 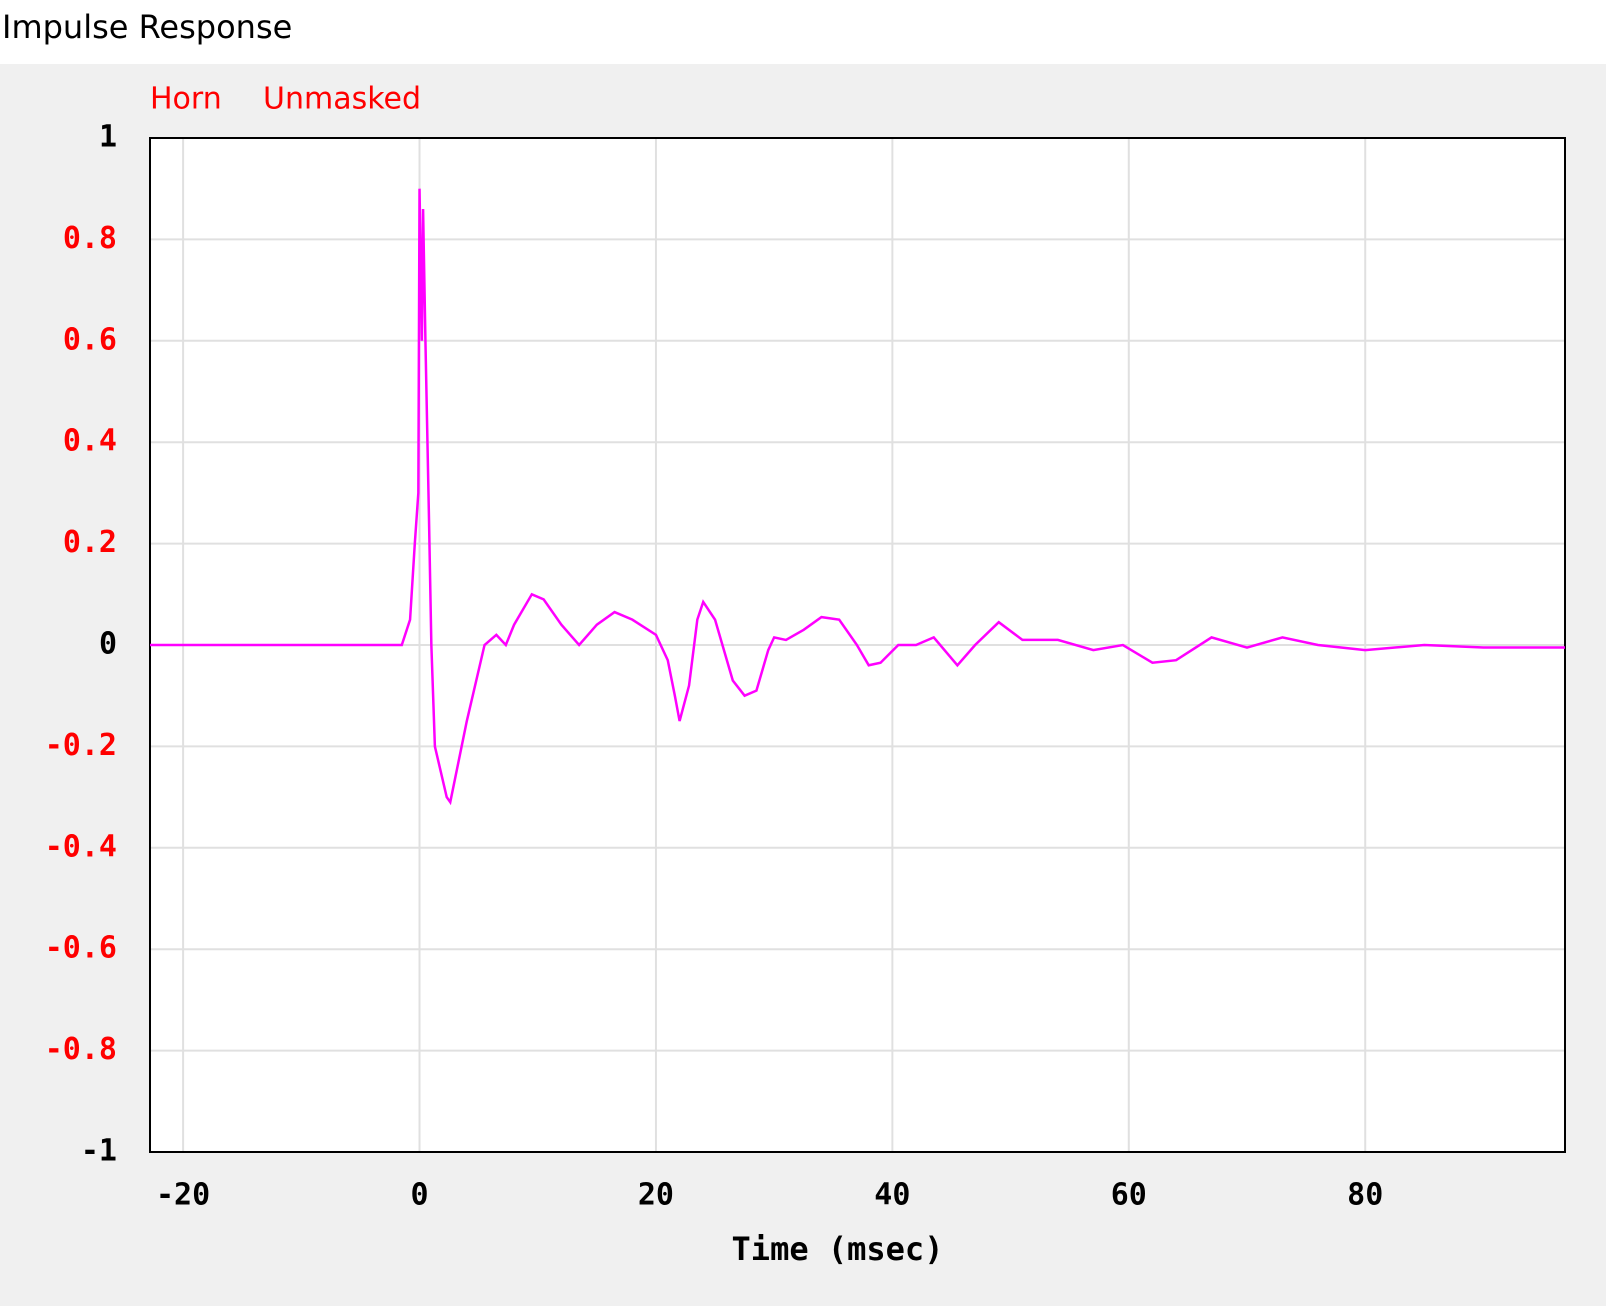 What do you see at coordinates (419, 1195) in the screenshot?
I see `x-tick-label: 0` at bounding box center [419, 1195].